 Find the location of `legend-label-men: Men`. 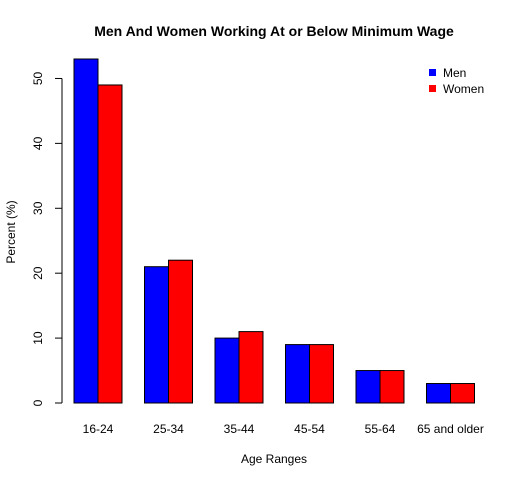

legend-label-men: Men is located at coordinates (454, 73).